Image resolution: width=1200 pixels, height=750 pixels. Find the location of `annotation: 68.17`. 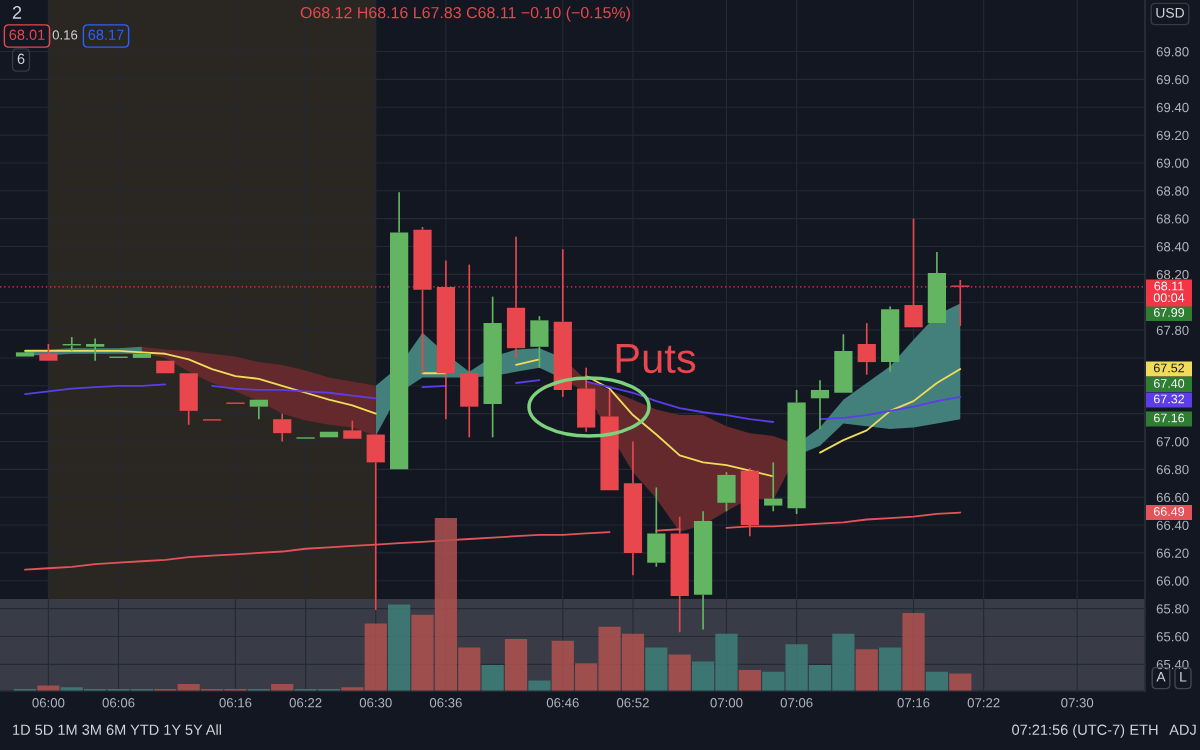

annotation: 68.17 is located at coordinates (106, 34).